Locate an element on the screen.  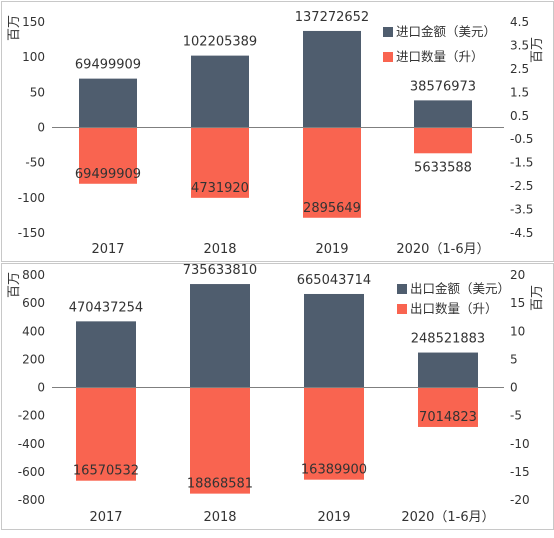
chart2-negative-data-label: 16570532 is located at coordinates (106, 471).